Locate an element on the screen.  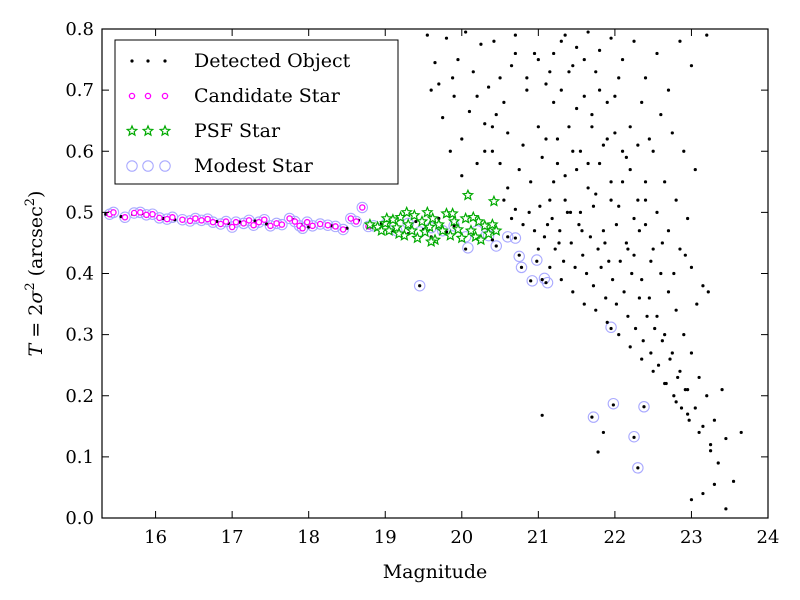
legend-label: Detected Object is located at coordinates (272, 61).